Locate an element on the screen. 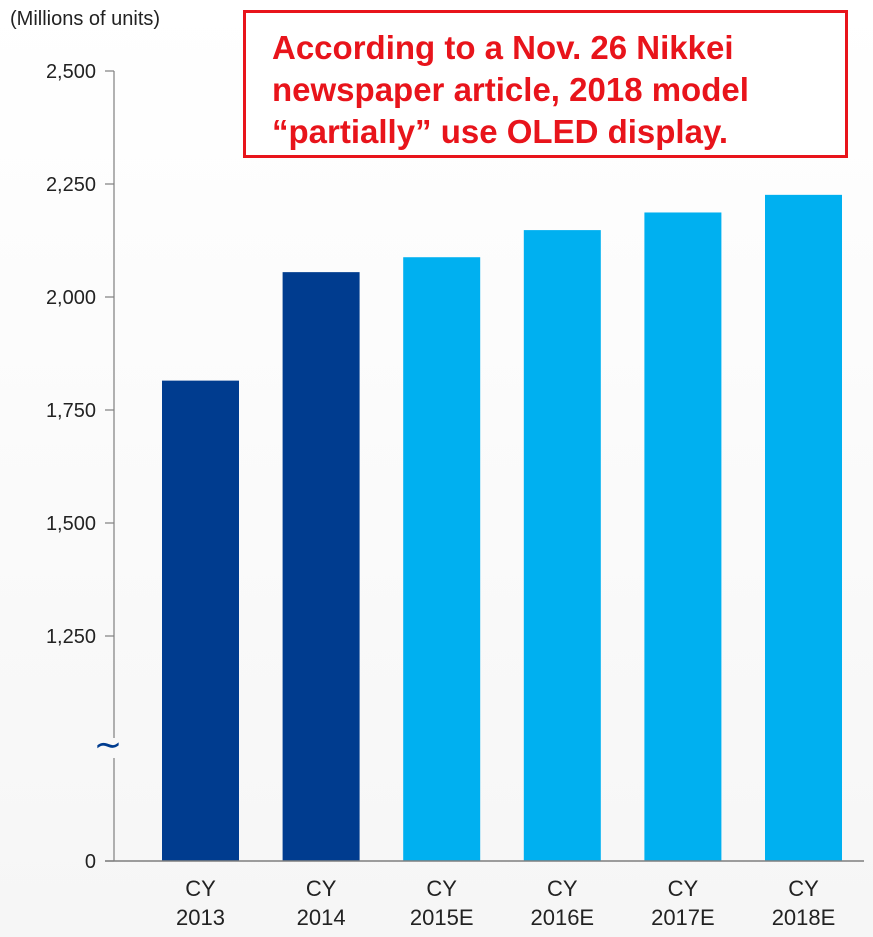 Image resolution: width=873 pixels, height=937 pixels. y-tick-label: 0 is located at coordinates (90, 862).